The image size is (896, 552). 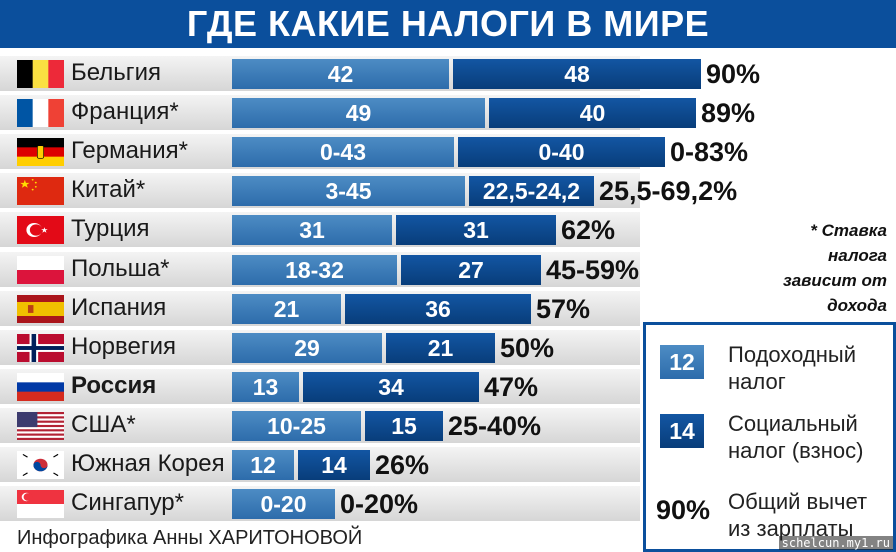 What do you see at coordinates (592, 113) in the screenshot?
I see `social-tax-bar: 40` at bounding box center [592, 113].